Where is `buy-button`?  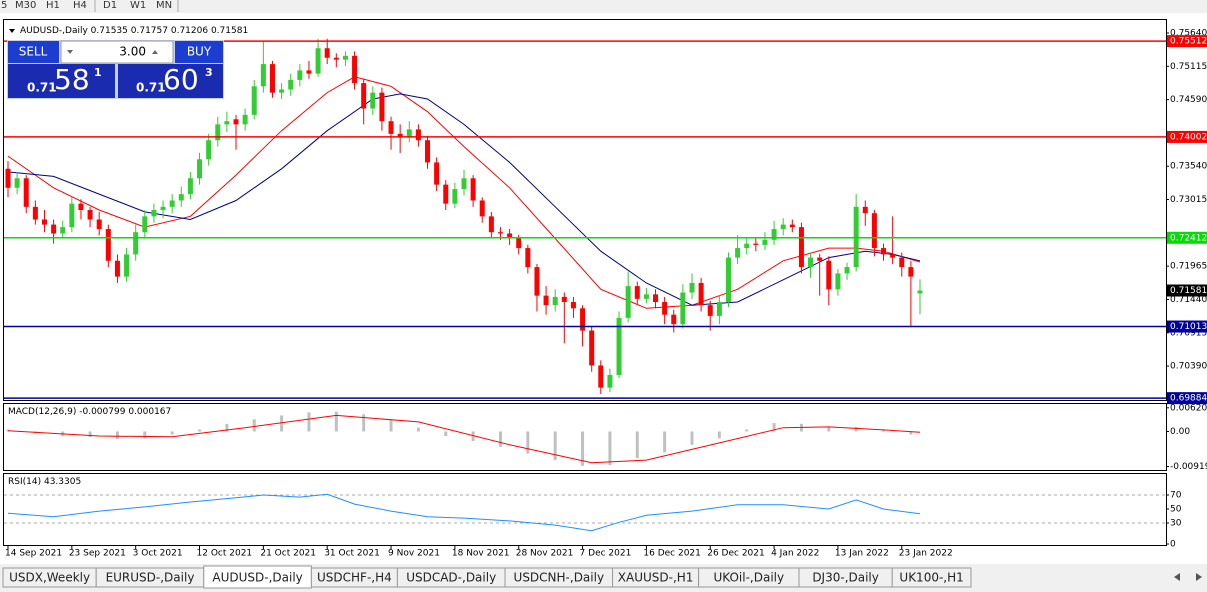 buy-button is located at coordinates (199, 52).